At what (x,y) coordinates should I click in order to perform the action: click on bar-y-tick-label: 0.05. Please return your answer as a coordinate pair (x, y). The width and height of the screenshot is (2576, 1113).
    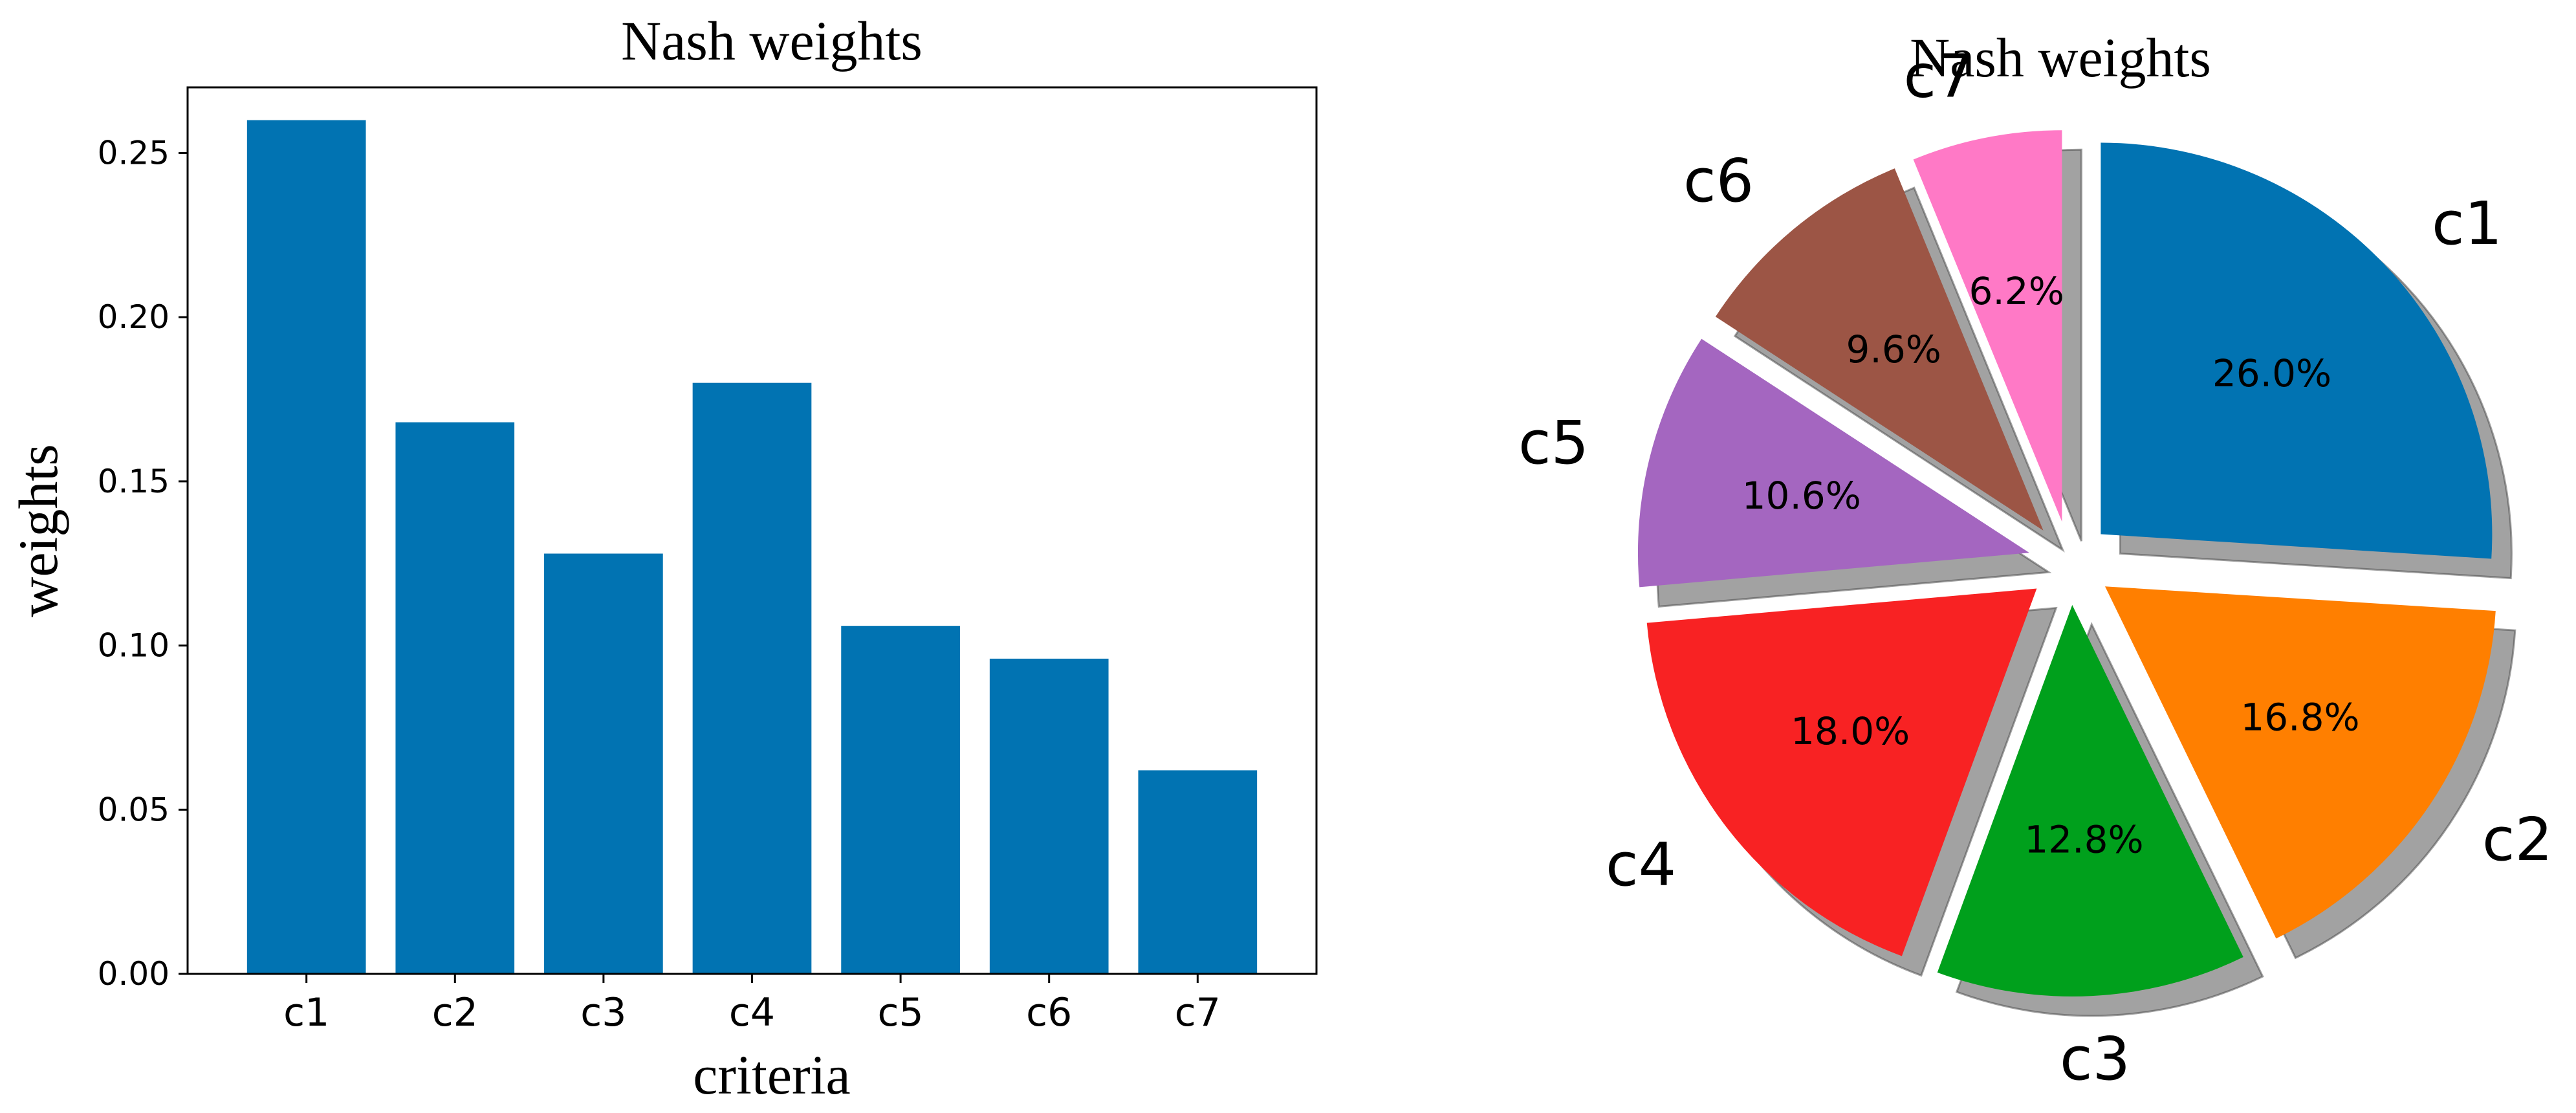
    Looking at the image, I should click on (133, 809).